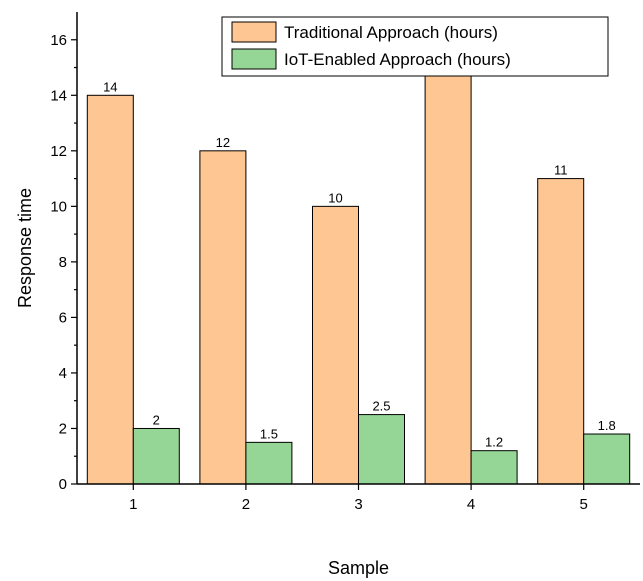 The image size is (643, 581). I want to click on x-ticks-layer: 1 2 3 4 5, so click(358, 498).